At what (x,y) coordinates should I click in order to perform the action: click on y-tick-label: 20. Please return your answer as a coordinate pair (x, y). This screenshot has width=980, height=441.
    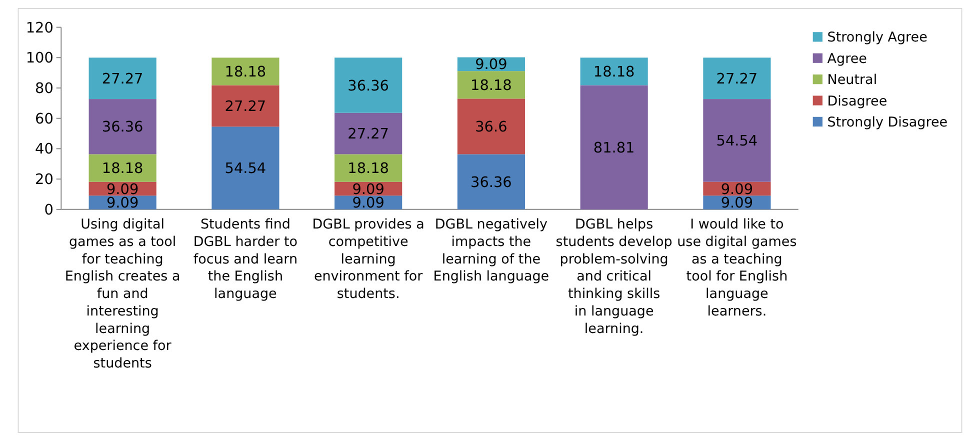
    Looking at the image, I should click on (44, 180).